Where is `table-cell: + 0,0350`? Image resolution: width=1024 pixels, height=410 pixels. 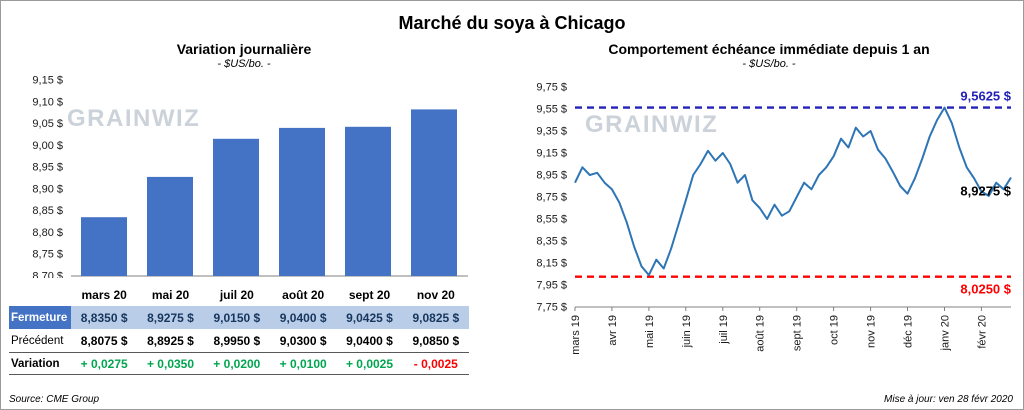 table-cell: + 0,0350 is located at coordinates (170, 363).